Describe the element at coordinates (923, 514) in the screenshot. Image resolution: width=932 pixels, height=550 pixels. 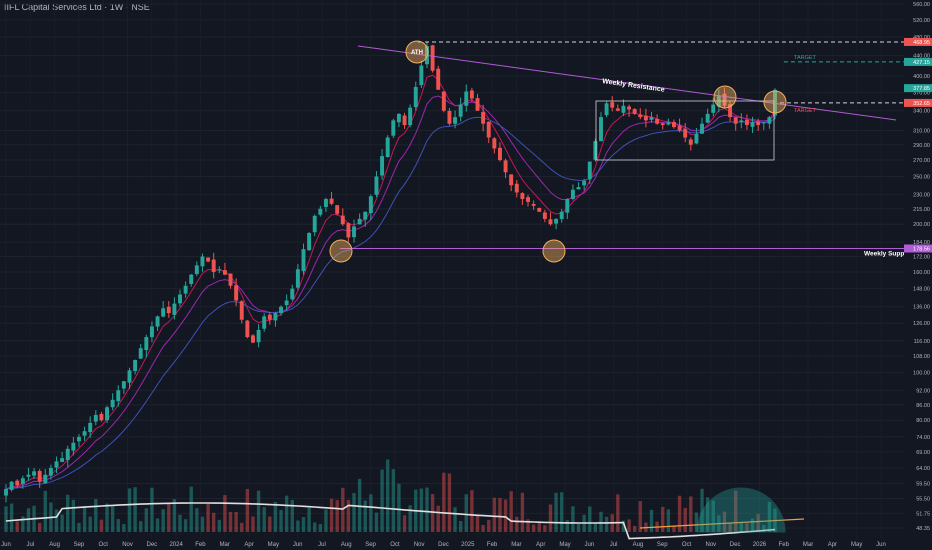
I see `y-tick-label: 51.75` at that location.